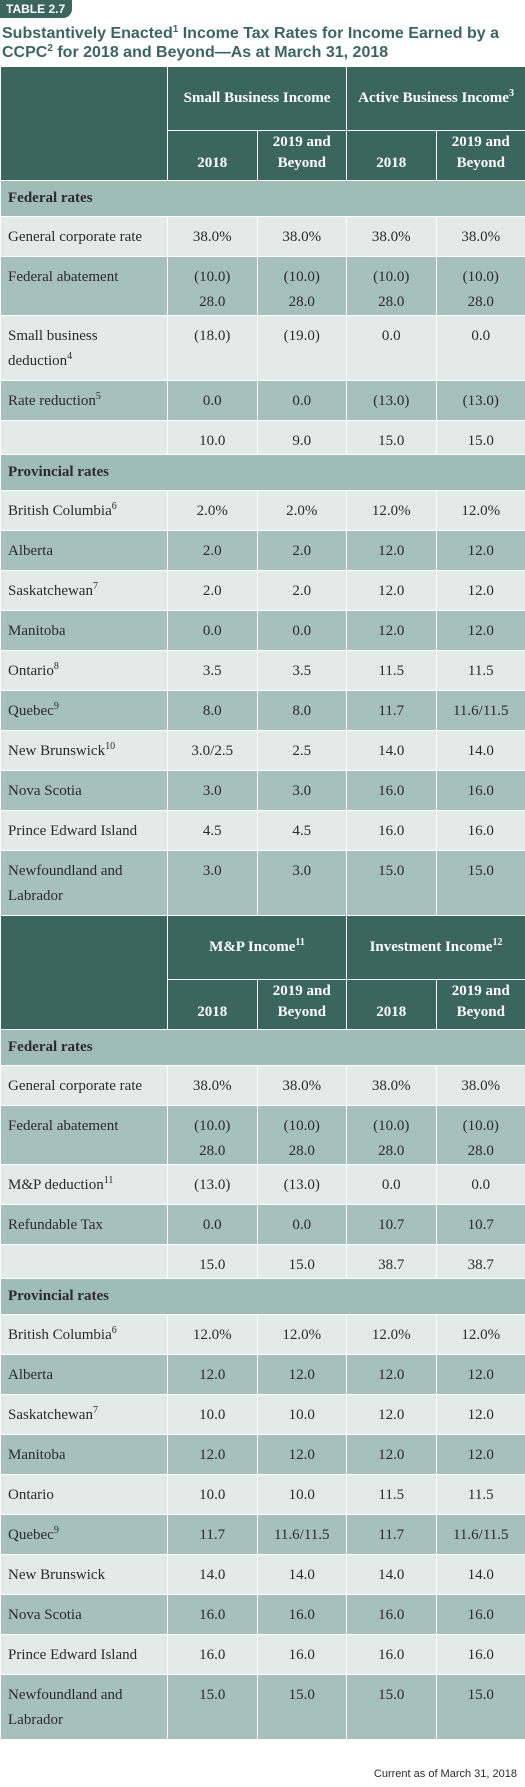 This screenshot has width=525, height=1787. I want to click on value-cell: 3.5, so click(212, 670).